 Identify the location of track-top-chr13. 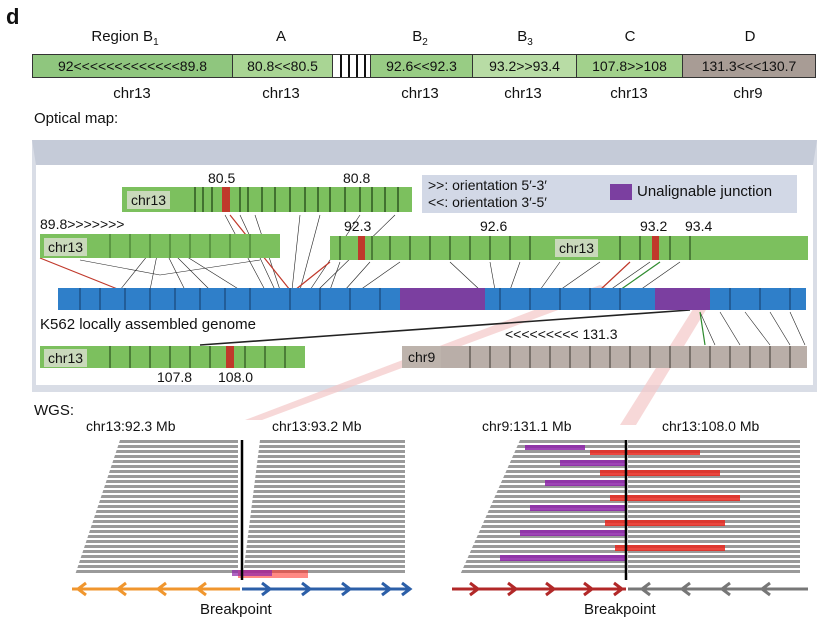
(267, 199).